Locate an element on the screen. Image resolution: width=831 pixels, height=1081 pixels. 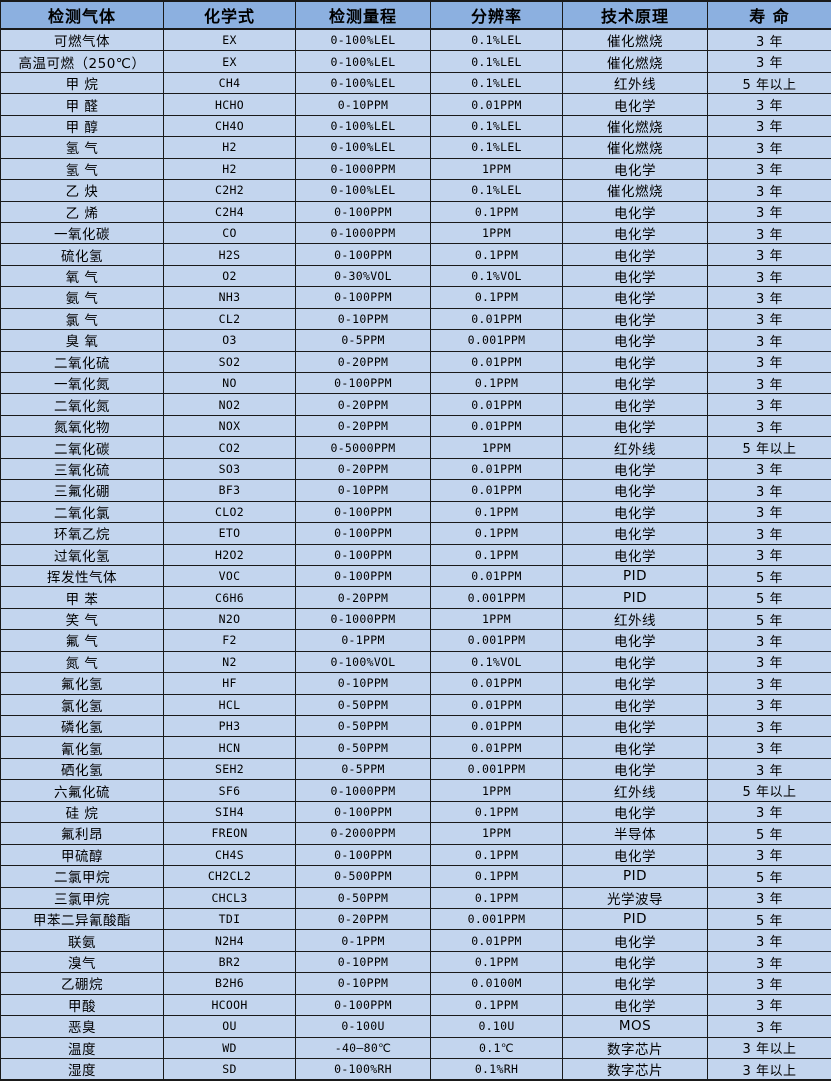
cell-resolution: 0.001PPM is located at coordinates (497, 768).